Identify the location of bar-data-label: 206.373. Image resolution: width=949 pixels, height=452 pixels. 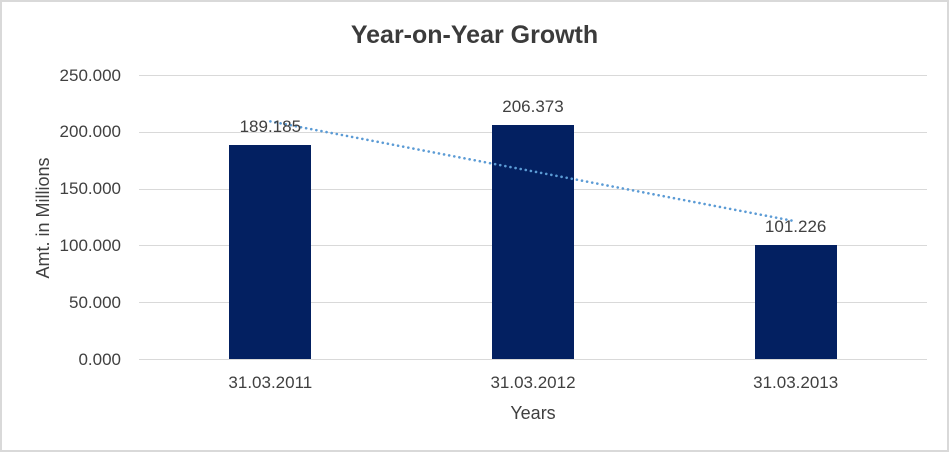
(533, 107).